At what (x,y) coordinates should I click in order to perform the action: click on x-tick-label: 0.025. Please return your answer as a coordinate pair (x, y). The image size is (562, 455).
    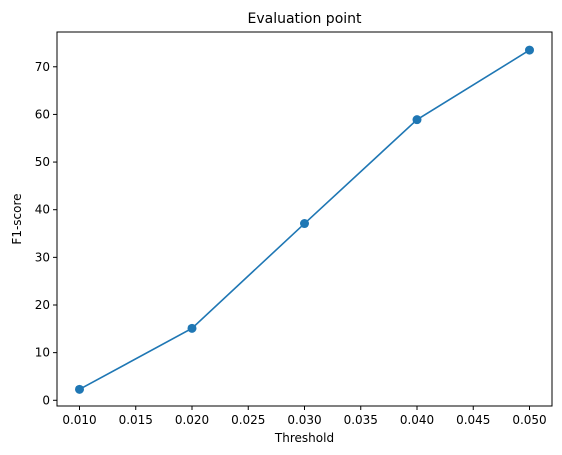
    Looking at the image, I should click on (248, 420).